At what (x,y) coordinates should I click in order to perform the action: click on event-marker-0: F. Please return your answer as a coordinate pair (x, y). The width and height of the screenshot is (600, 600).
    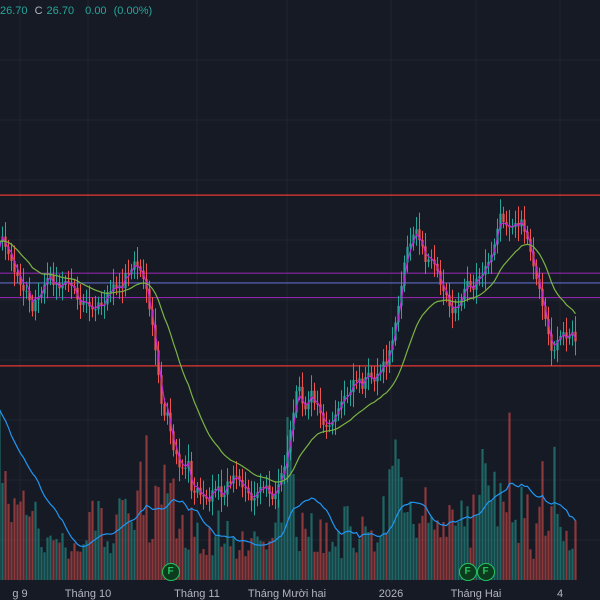
    Looking at the image, I should click on (170, 572).